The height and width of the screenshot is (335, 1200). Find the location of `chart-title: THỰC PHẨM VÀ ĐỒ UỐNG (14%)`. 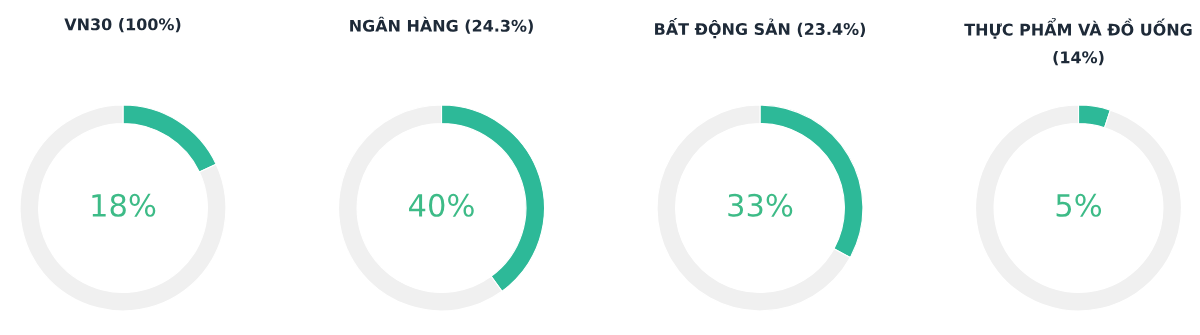

chart-title: THỰC PHẨM VÀ ĐỒ UỐNG (14%) is located at coordinates (1078, 42).